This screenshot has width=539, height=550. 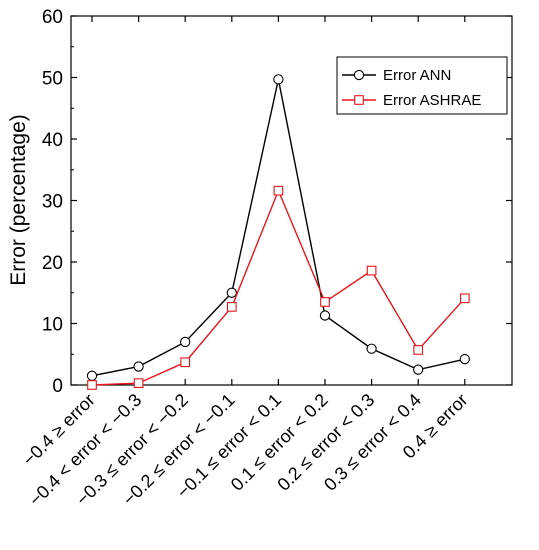 I want to click on y-axis-title: Error (percentage), so click(x=18, y=200).